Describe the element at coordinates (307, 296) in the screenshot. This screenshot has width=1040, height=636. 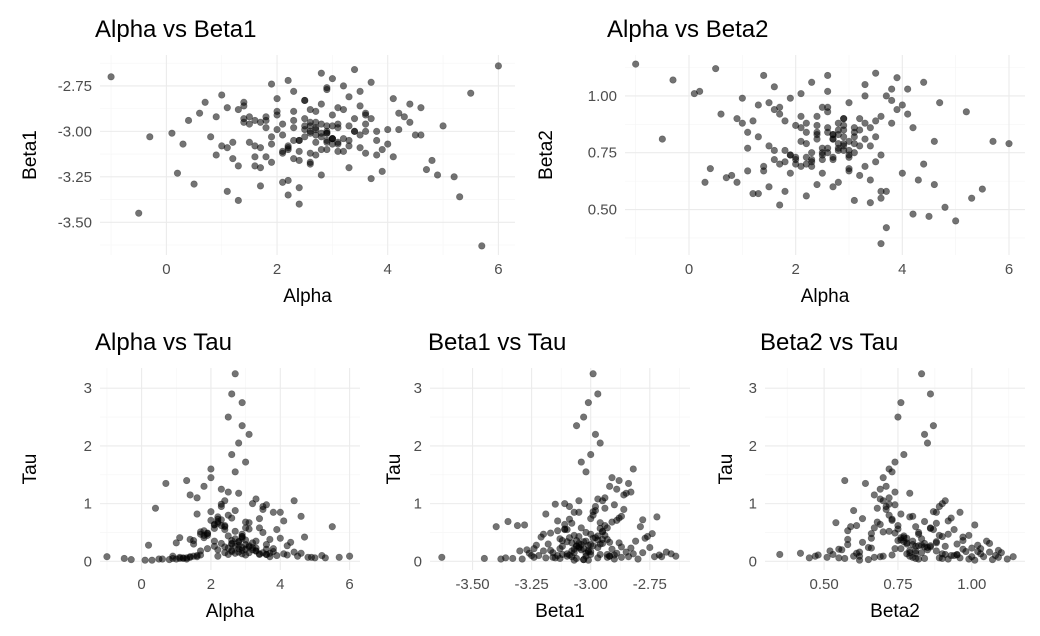
I see `x-axis-label: Alpha` at that location.